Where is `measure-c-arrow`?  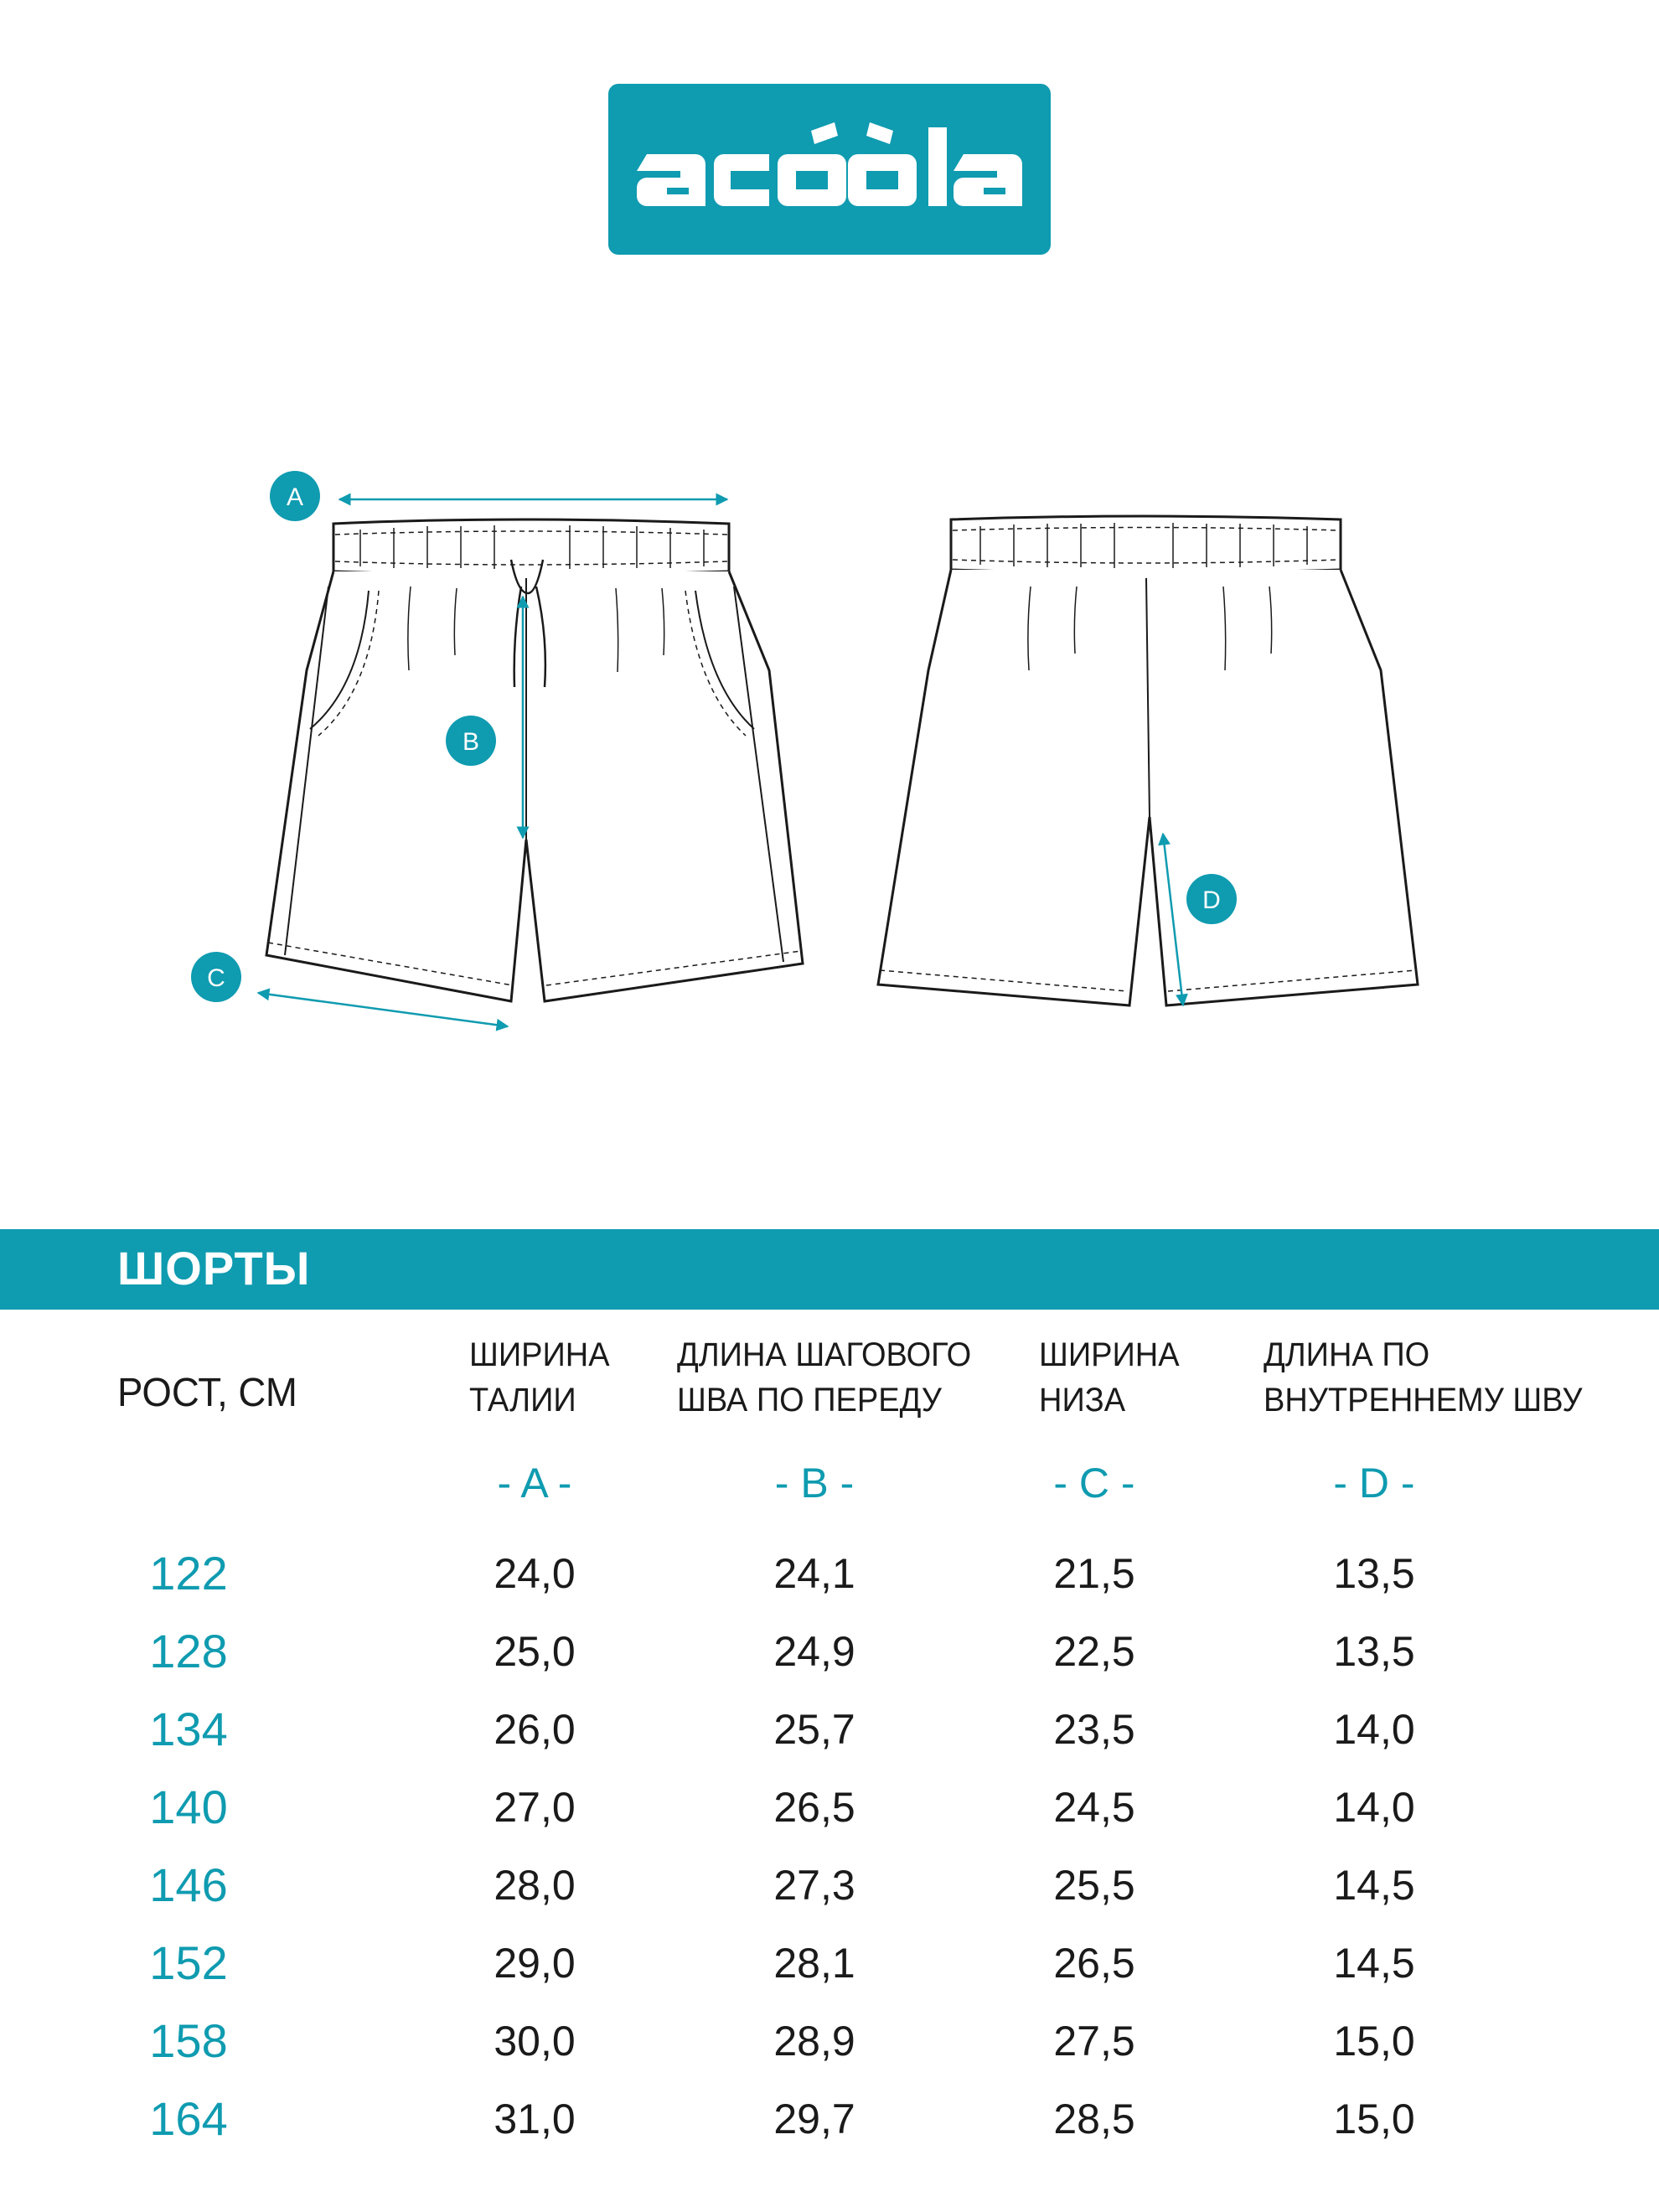
measure-c-arrow is located at coordinates (382, 1010).